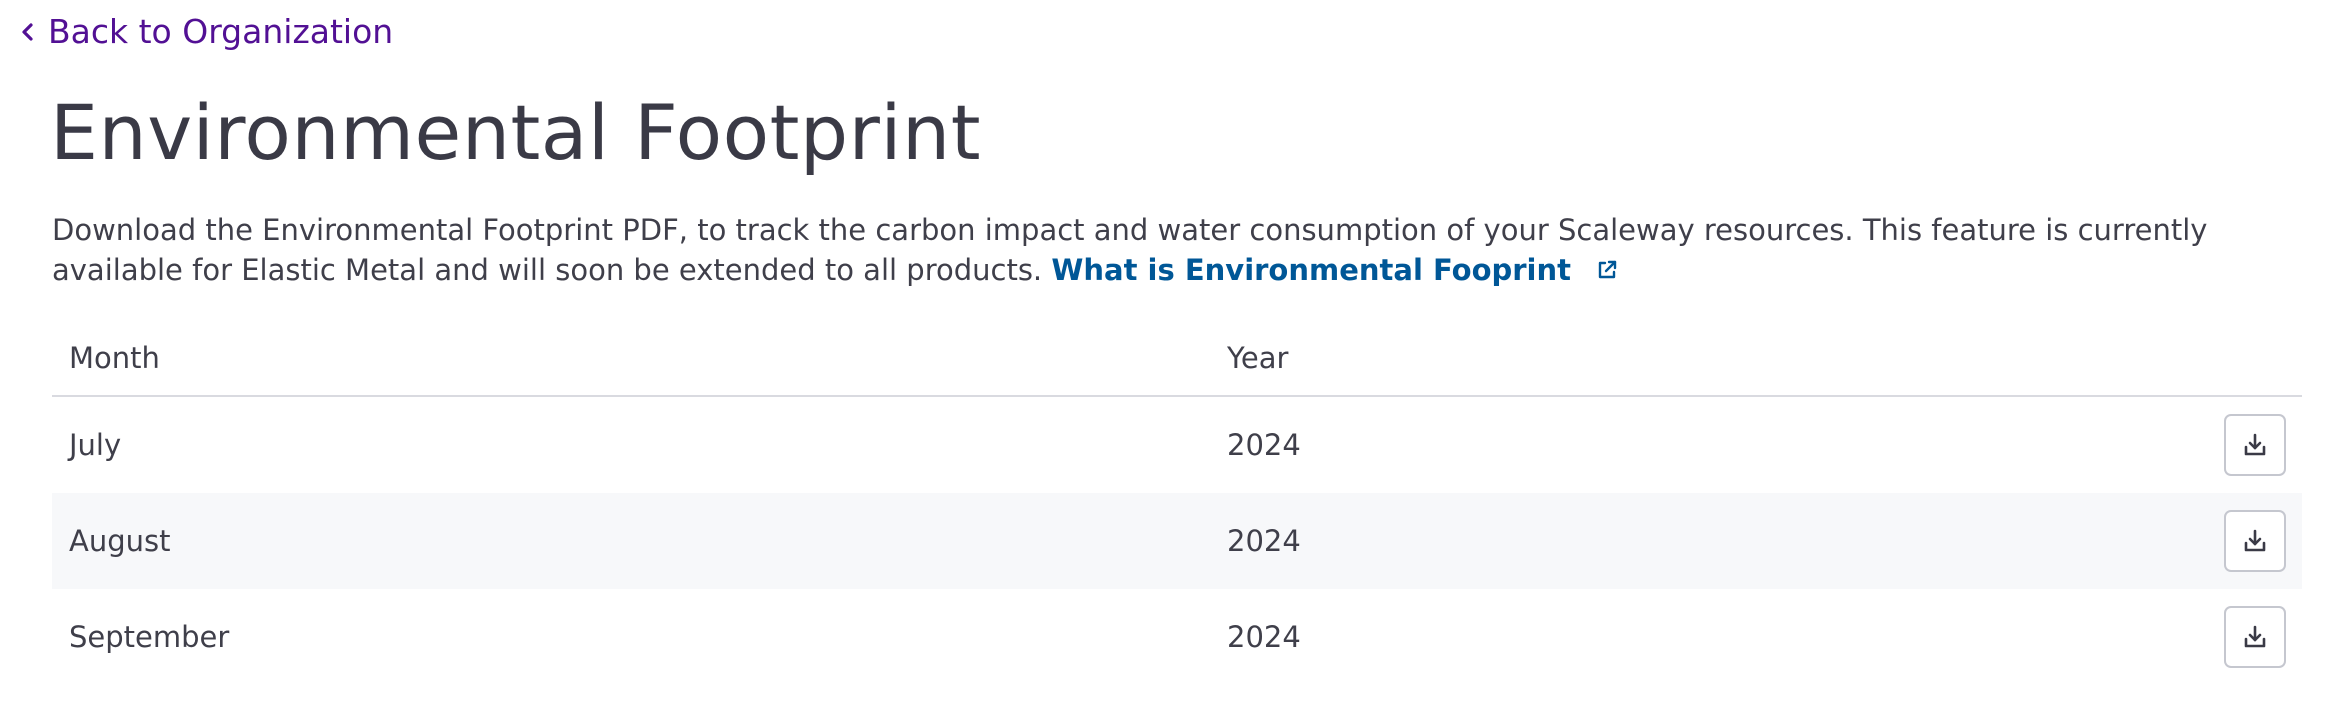 This screenshot has width=2330, height=706. I want to click on chevron-left-icon, so click(27, 31).